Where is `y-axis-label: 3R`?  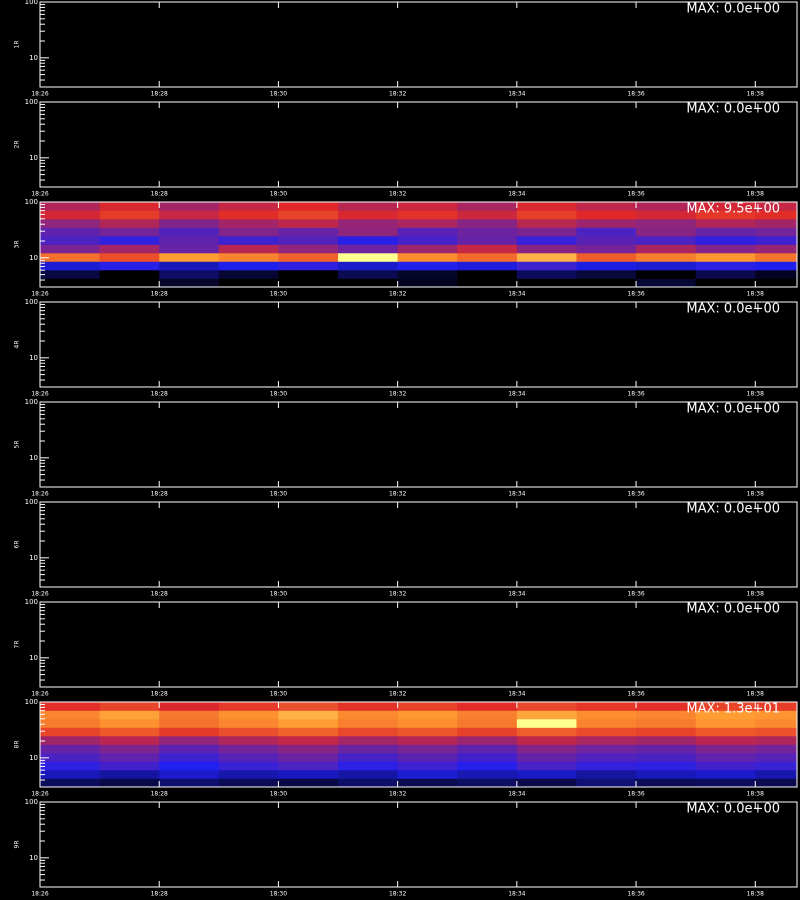
y-axis-label: 3R is located at coordinates (17, 245).